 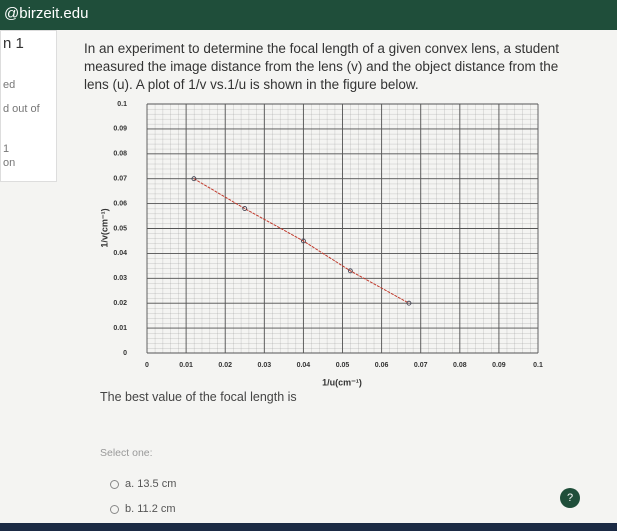 What do you see at coordinates (126, 453) in the screenshot?
I see `select-label: Select one:` at bounding box center [126, 453].